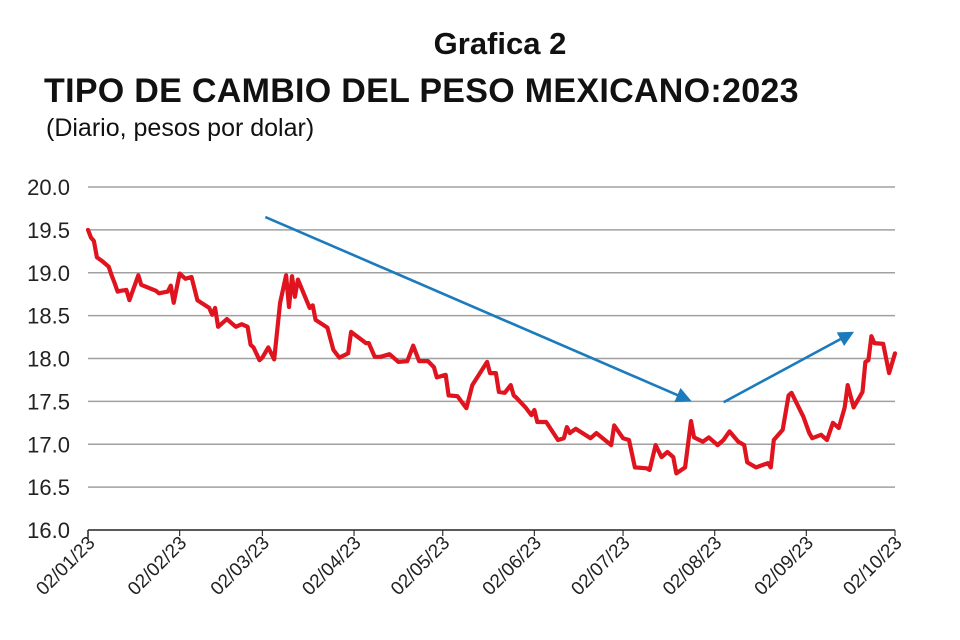  Describe the element at coordinates (872, 566) in the screenshot. I see `x-tick-label: 02/10/23` at that location.